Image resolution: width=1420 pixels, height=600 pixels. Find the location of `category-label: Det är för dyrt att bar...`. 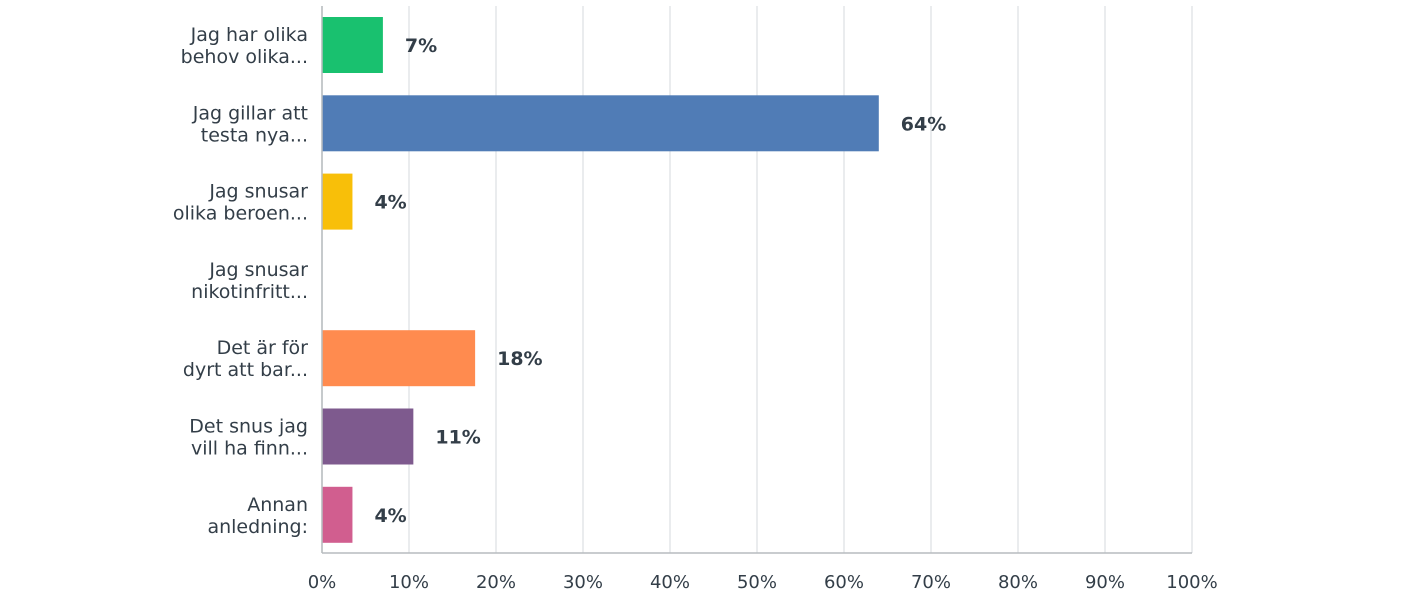

category-label: Det är för dyrt att bar... is located at coordinates (245, 359).